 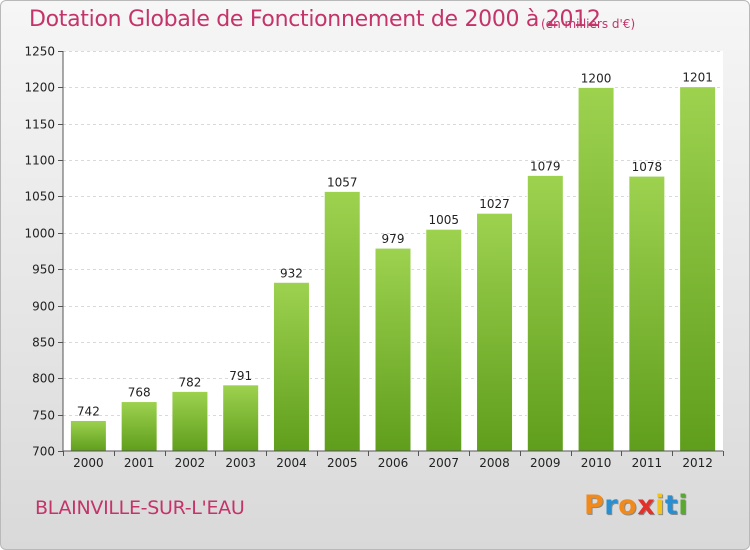 What do you see at coordinates (43, 379) in the screenshot?
I see `y-tick-label: 800` at bounding box center [43, 379].